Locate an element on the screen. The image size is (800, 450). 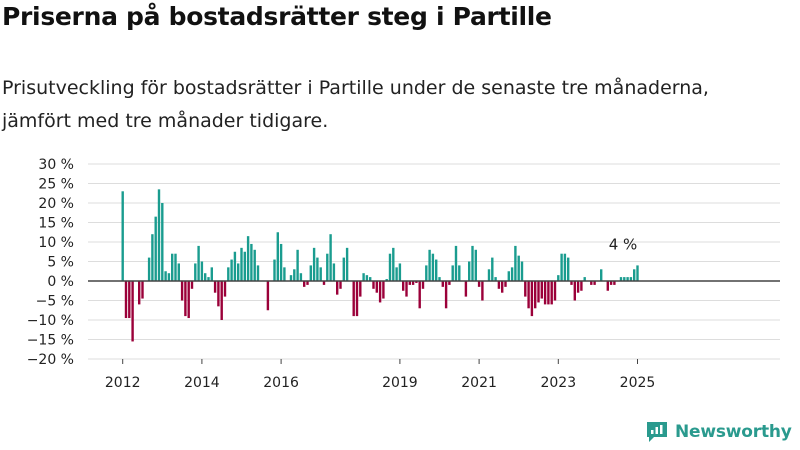
y-tick-label: −20 % is located at coordinates (50, 360).